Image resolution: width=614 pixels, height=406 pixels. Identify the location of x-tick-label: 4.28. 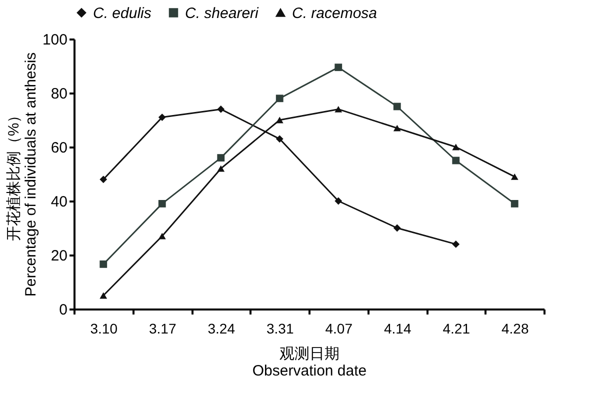
(515, 328).